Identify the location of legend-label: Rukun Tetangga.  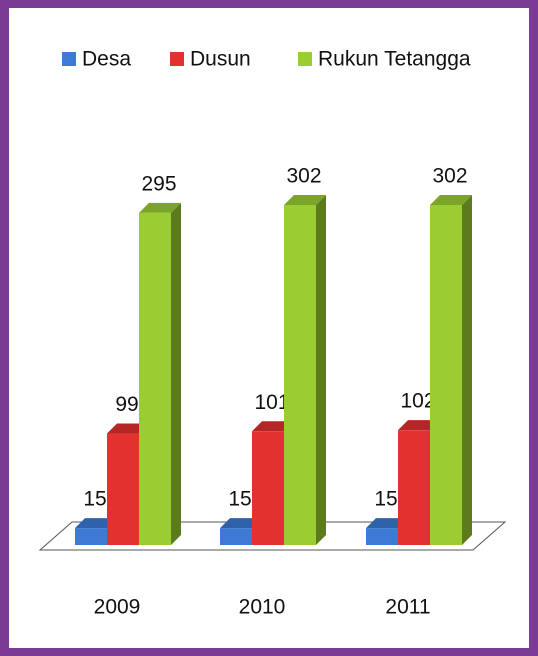
(394, 59).